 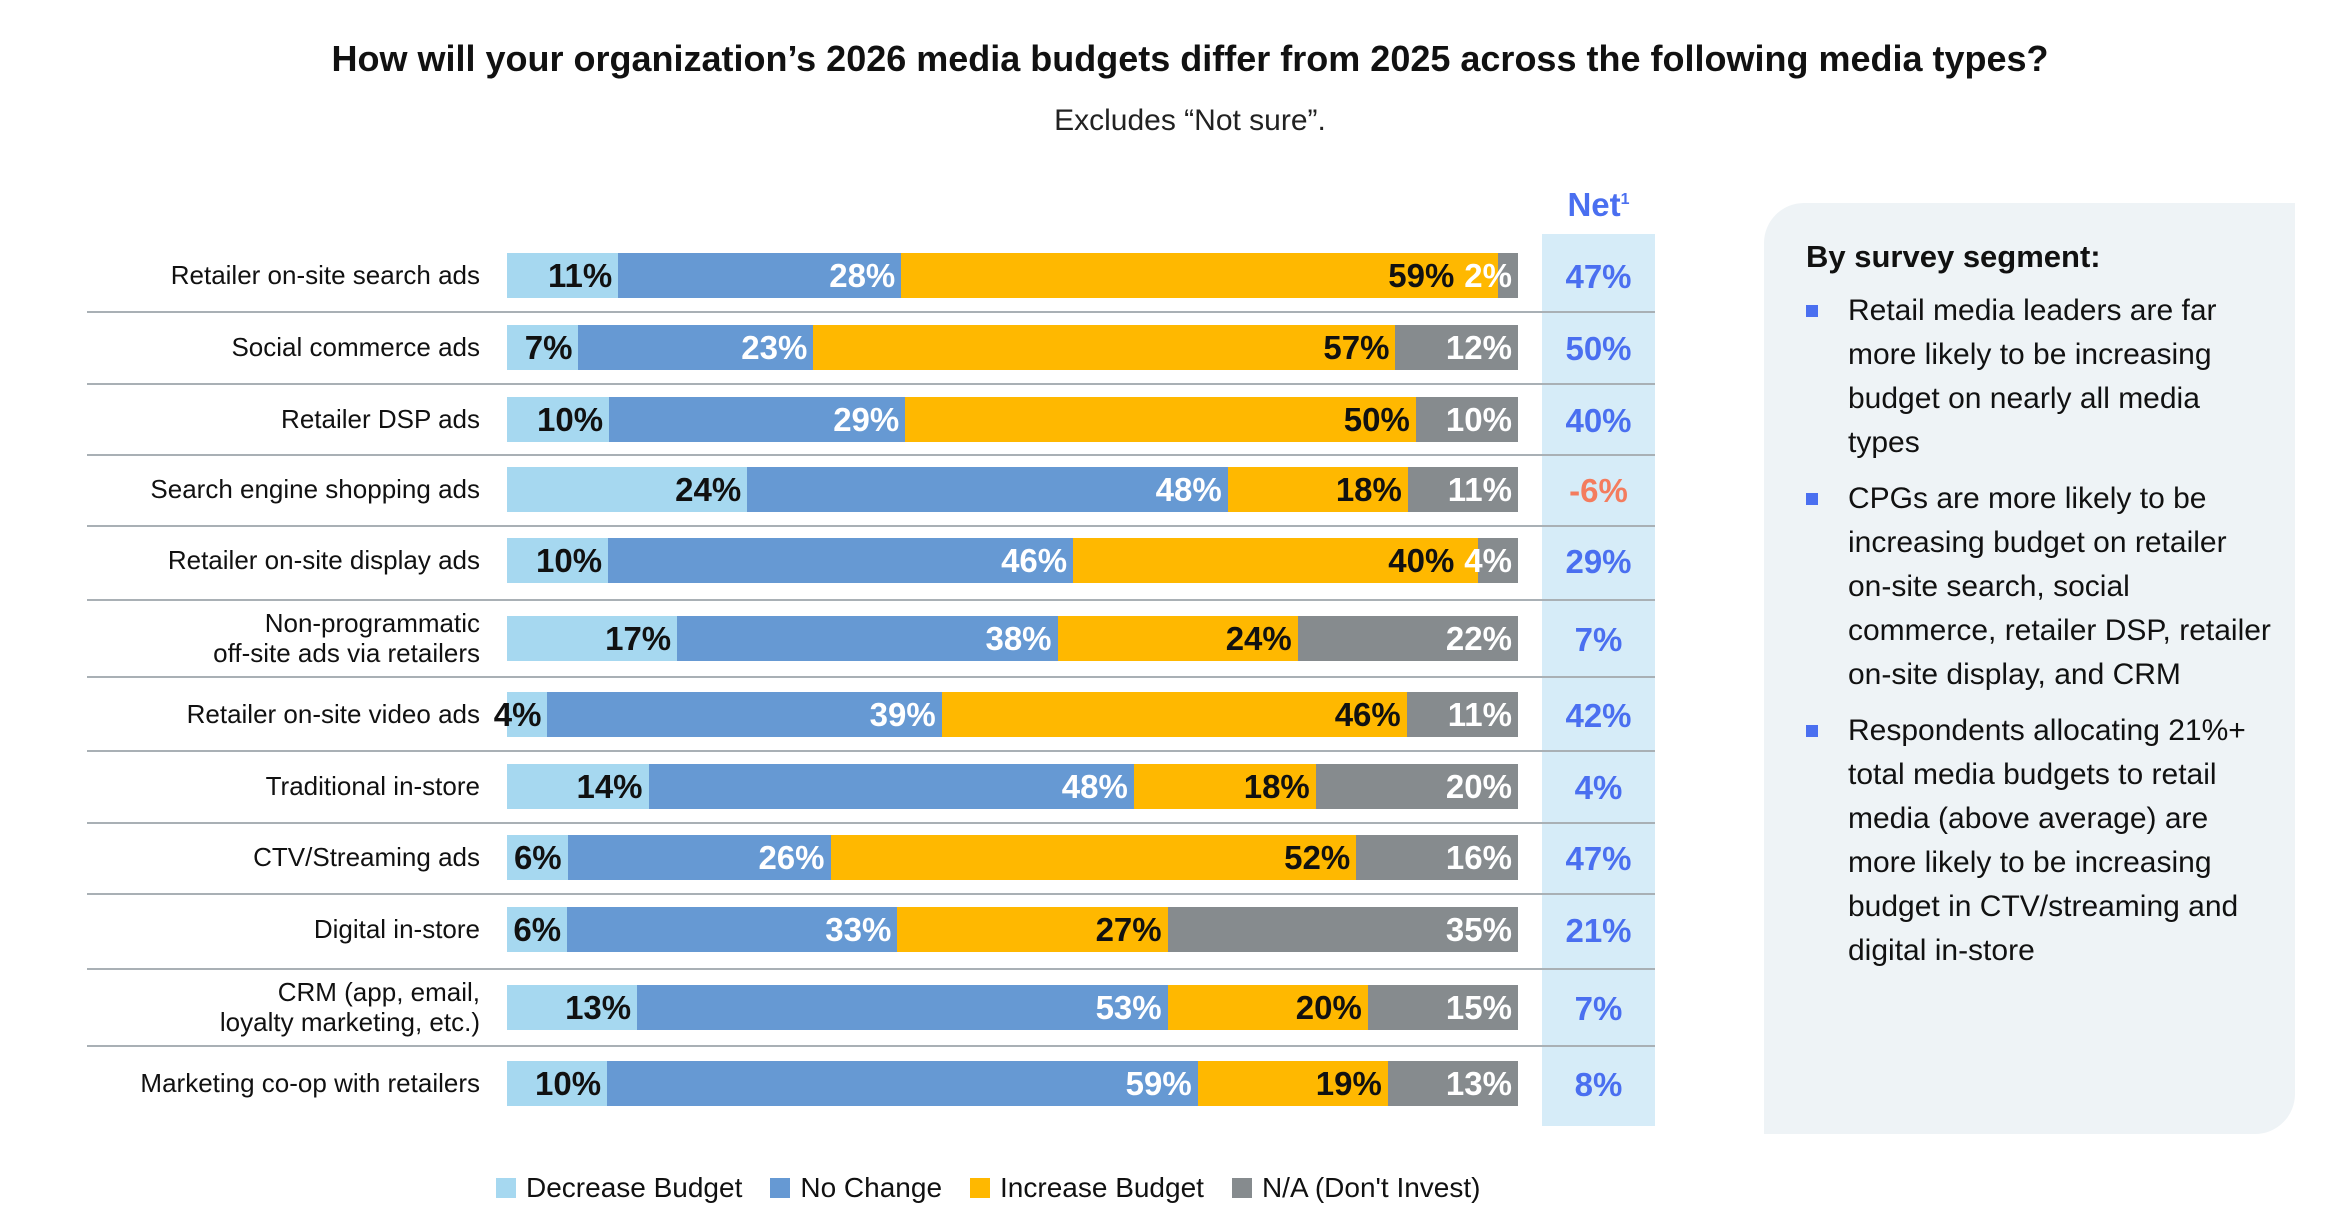 What do you see at coordinates (1953, 256) in the screenshot?
I see `panel-title: By survey segment:` at bounding box center [1953, 256].